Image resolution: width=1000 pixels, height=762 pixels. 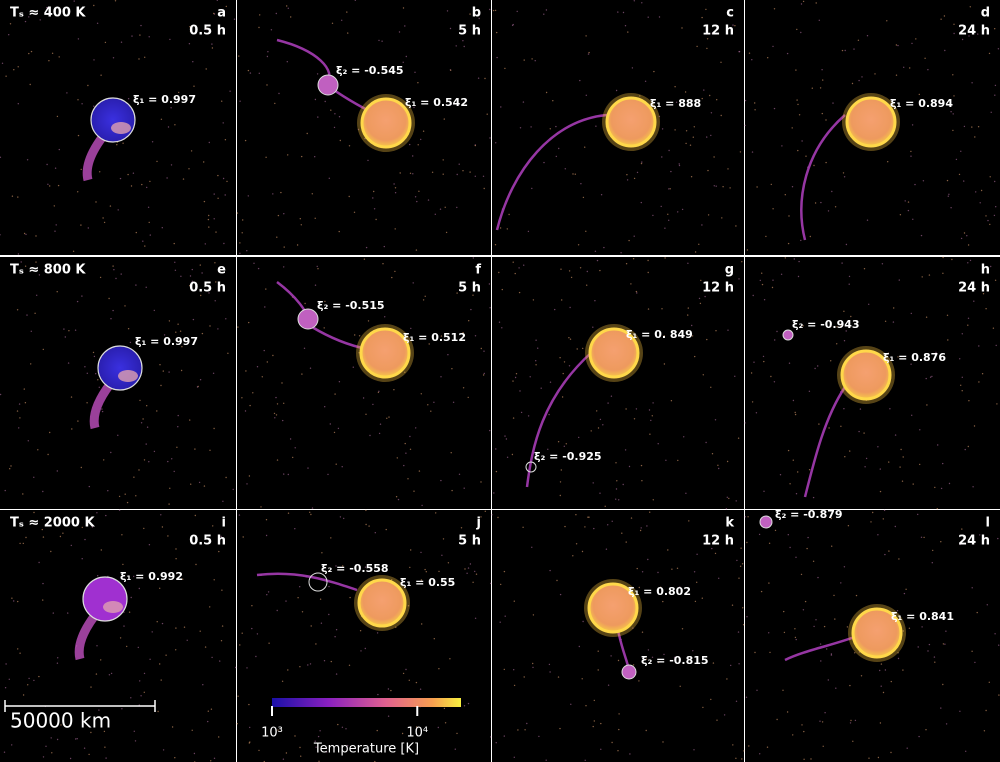 I want to click on xi-annotation: ξ₁ = 0.876, so click(x=914, y=357).